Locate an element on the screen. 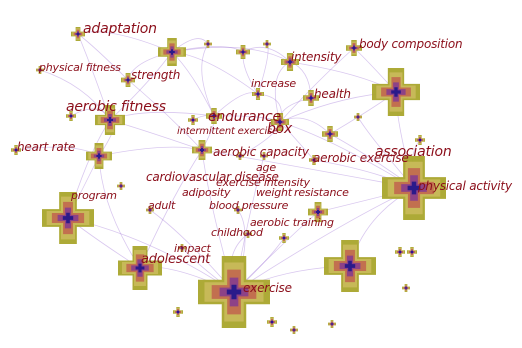 This screenshot has width=522, height=348. keyword-label-adult: adult is located at coordinates (162, 205).